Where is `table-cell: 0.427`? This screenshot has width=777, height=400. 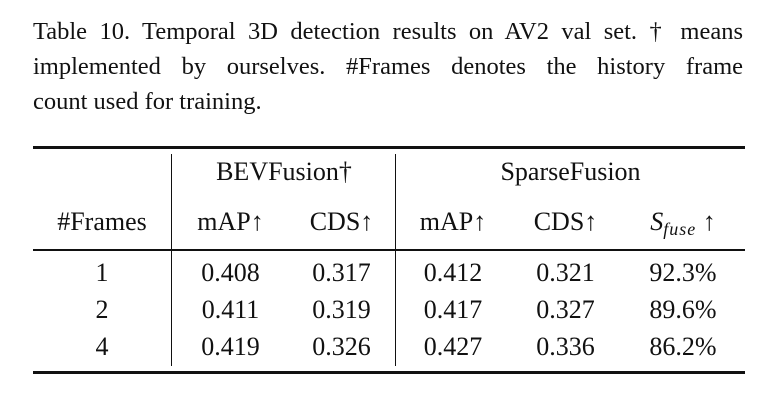 table-cell: 0.427 is located at coordinates (453, 346).